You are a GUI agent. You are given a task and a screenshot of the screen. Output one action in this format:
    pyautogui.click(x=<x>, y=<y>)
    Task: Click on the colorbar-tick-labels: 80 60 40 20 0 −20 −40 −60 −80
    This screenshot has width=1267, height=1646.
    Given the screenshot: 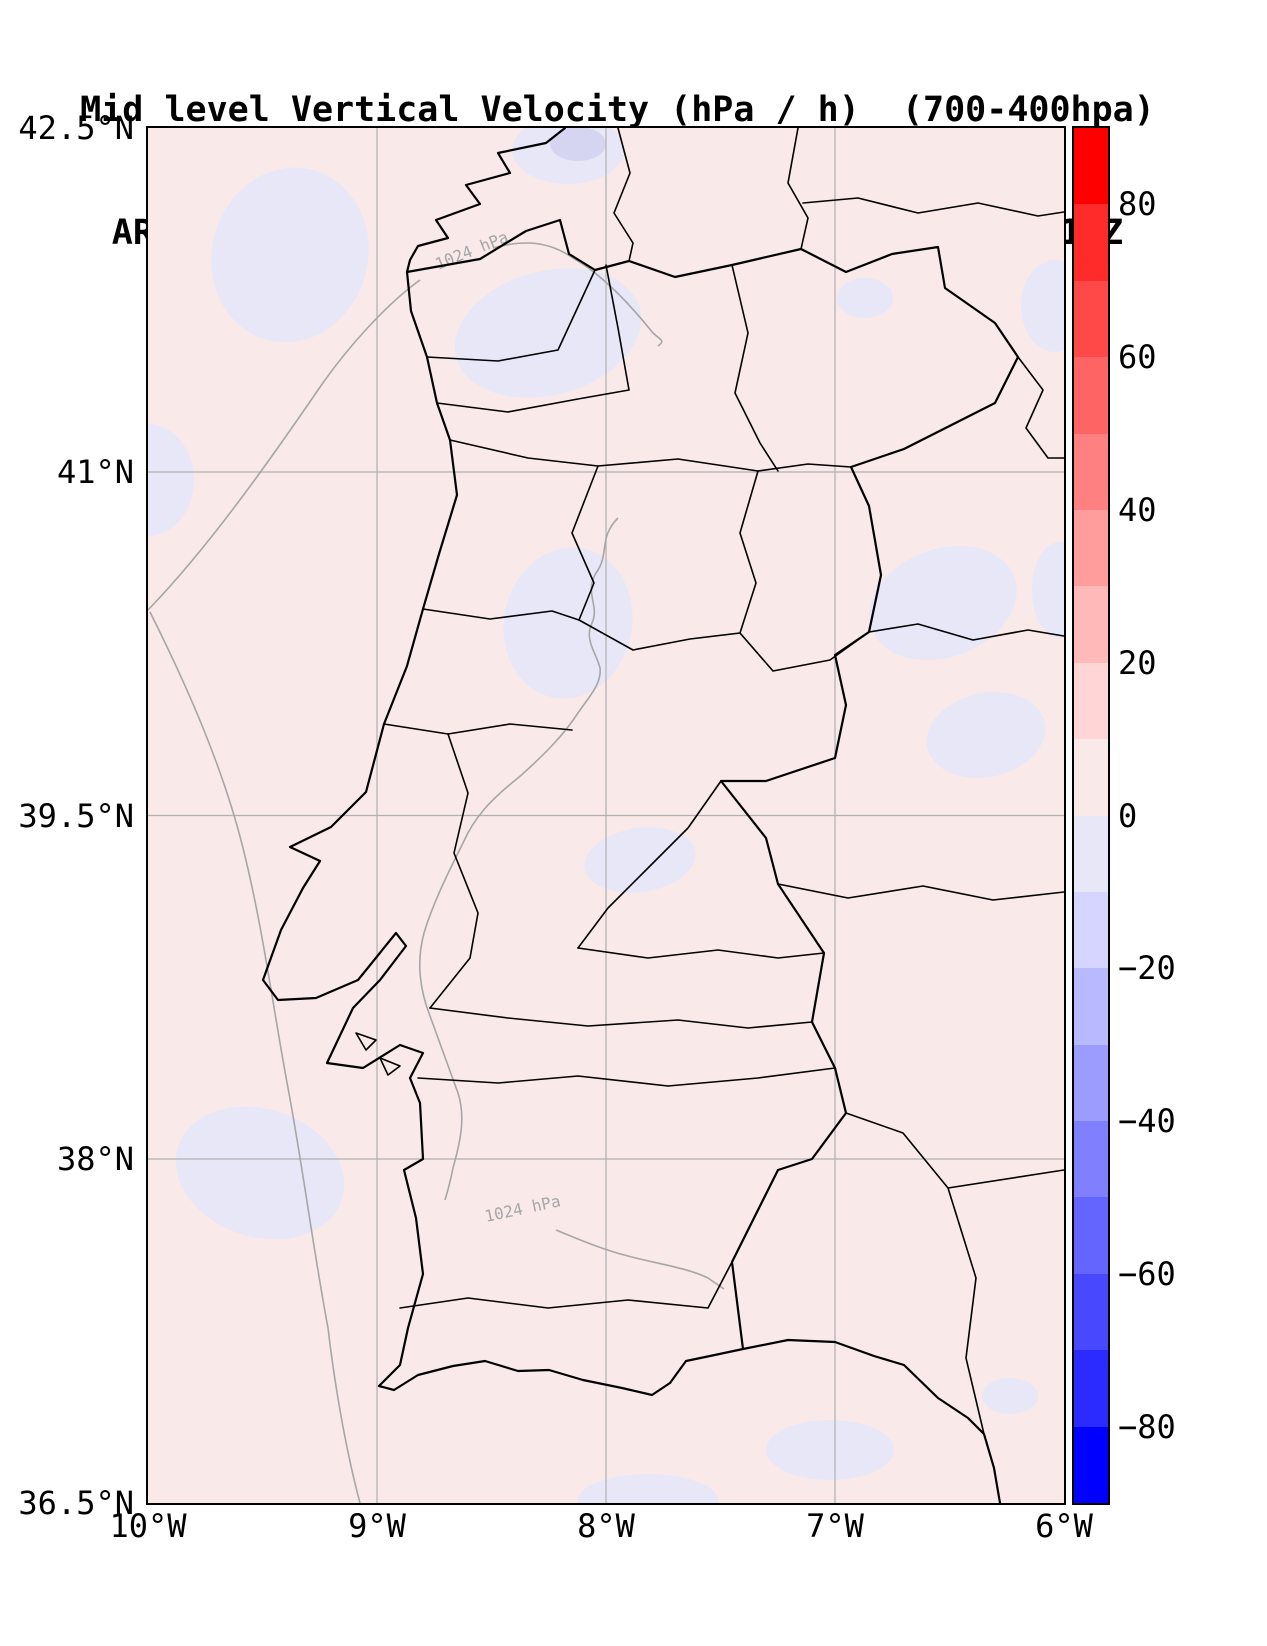 What is the action you would take?
    pyautogui.click(x=1178, y=815)
    